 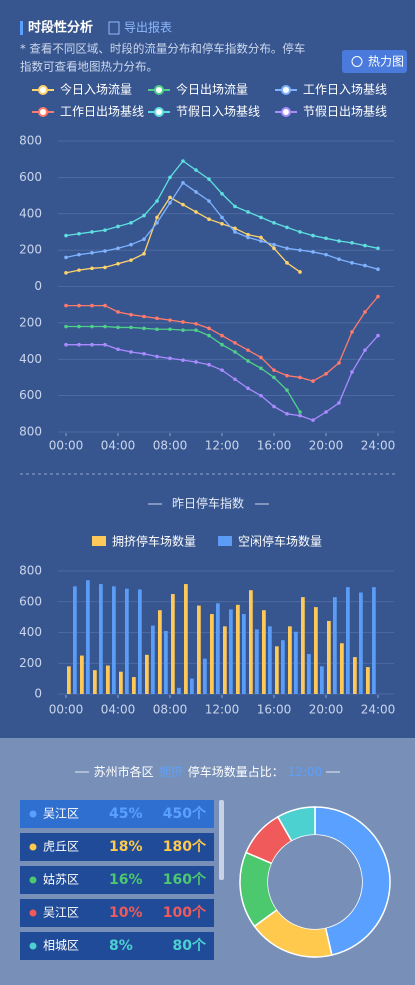 What do you see at coordinates (60, 28) in the screenshot?
I see `section-title: 时段性分析` at bounding box center [60, 28].